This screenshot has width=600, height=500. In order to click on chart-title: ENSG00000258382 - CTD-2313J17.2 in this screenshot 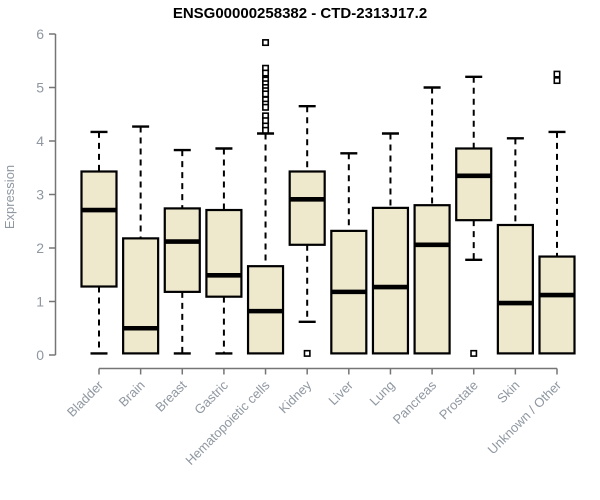, I will do `click(300, 13)`.